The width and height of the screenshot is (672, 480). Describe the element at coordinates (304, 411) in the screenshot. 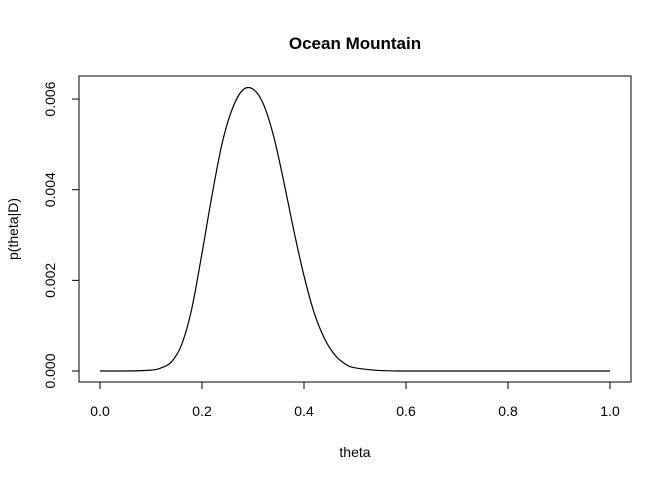

I see `x-tick-label: 0.4` at that location.